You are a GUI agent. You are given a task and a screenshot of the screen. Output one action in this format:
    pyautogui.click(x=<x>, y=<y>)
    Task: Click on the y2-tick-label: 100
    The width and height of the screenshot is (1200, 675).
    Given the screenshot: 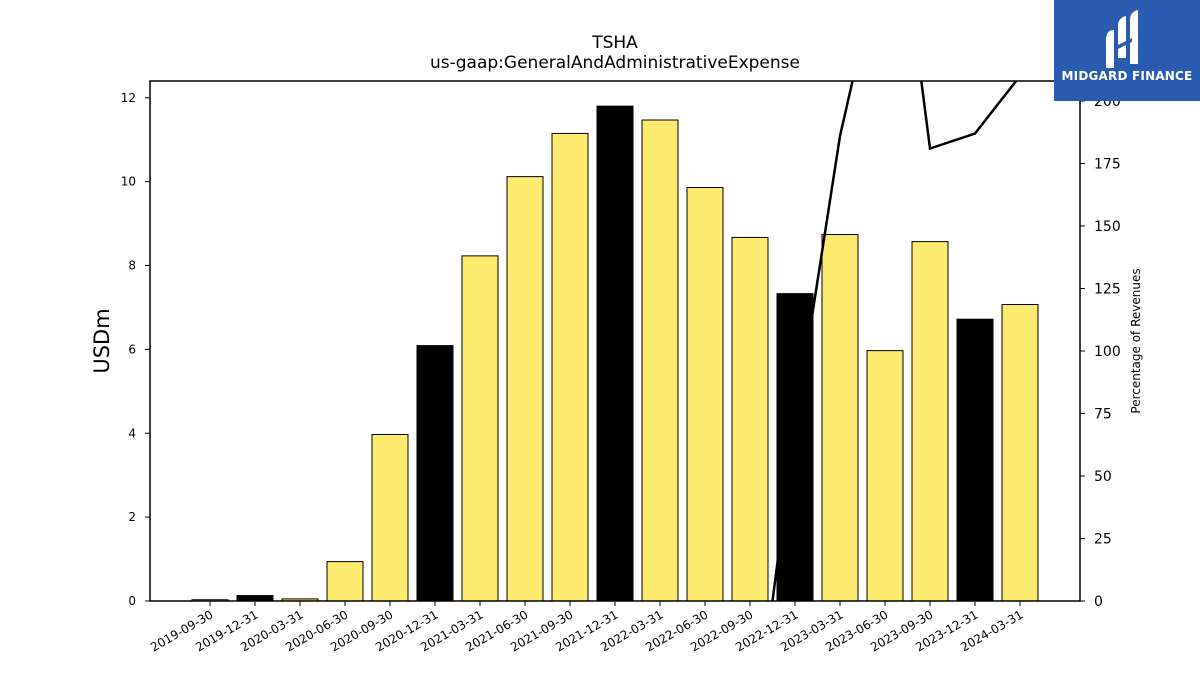 What is the action you would take?
    pyautogui.click(x=1107, y=352)
    